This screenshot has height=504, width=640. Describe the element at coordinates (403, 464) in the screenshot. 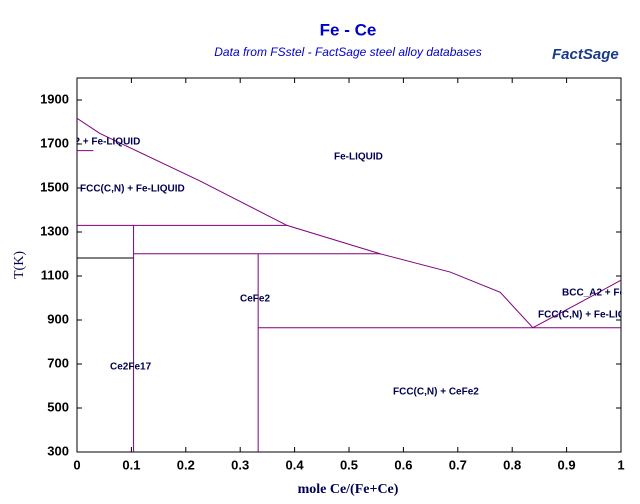

I see `x-tick-label: 0.6` at that location.